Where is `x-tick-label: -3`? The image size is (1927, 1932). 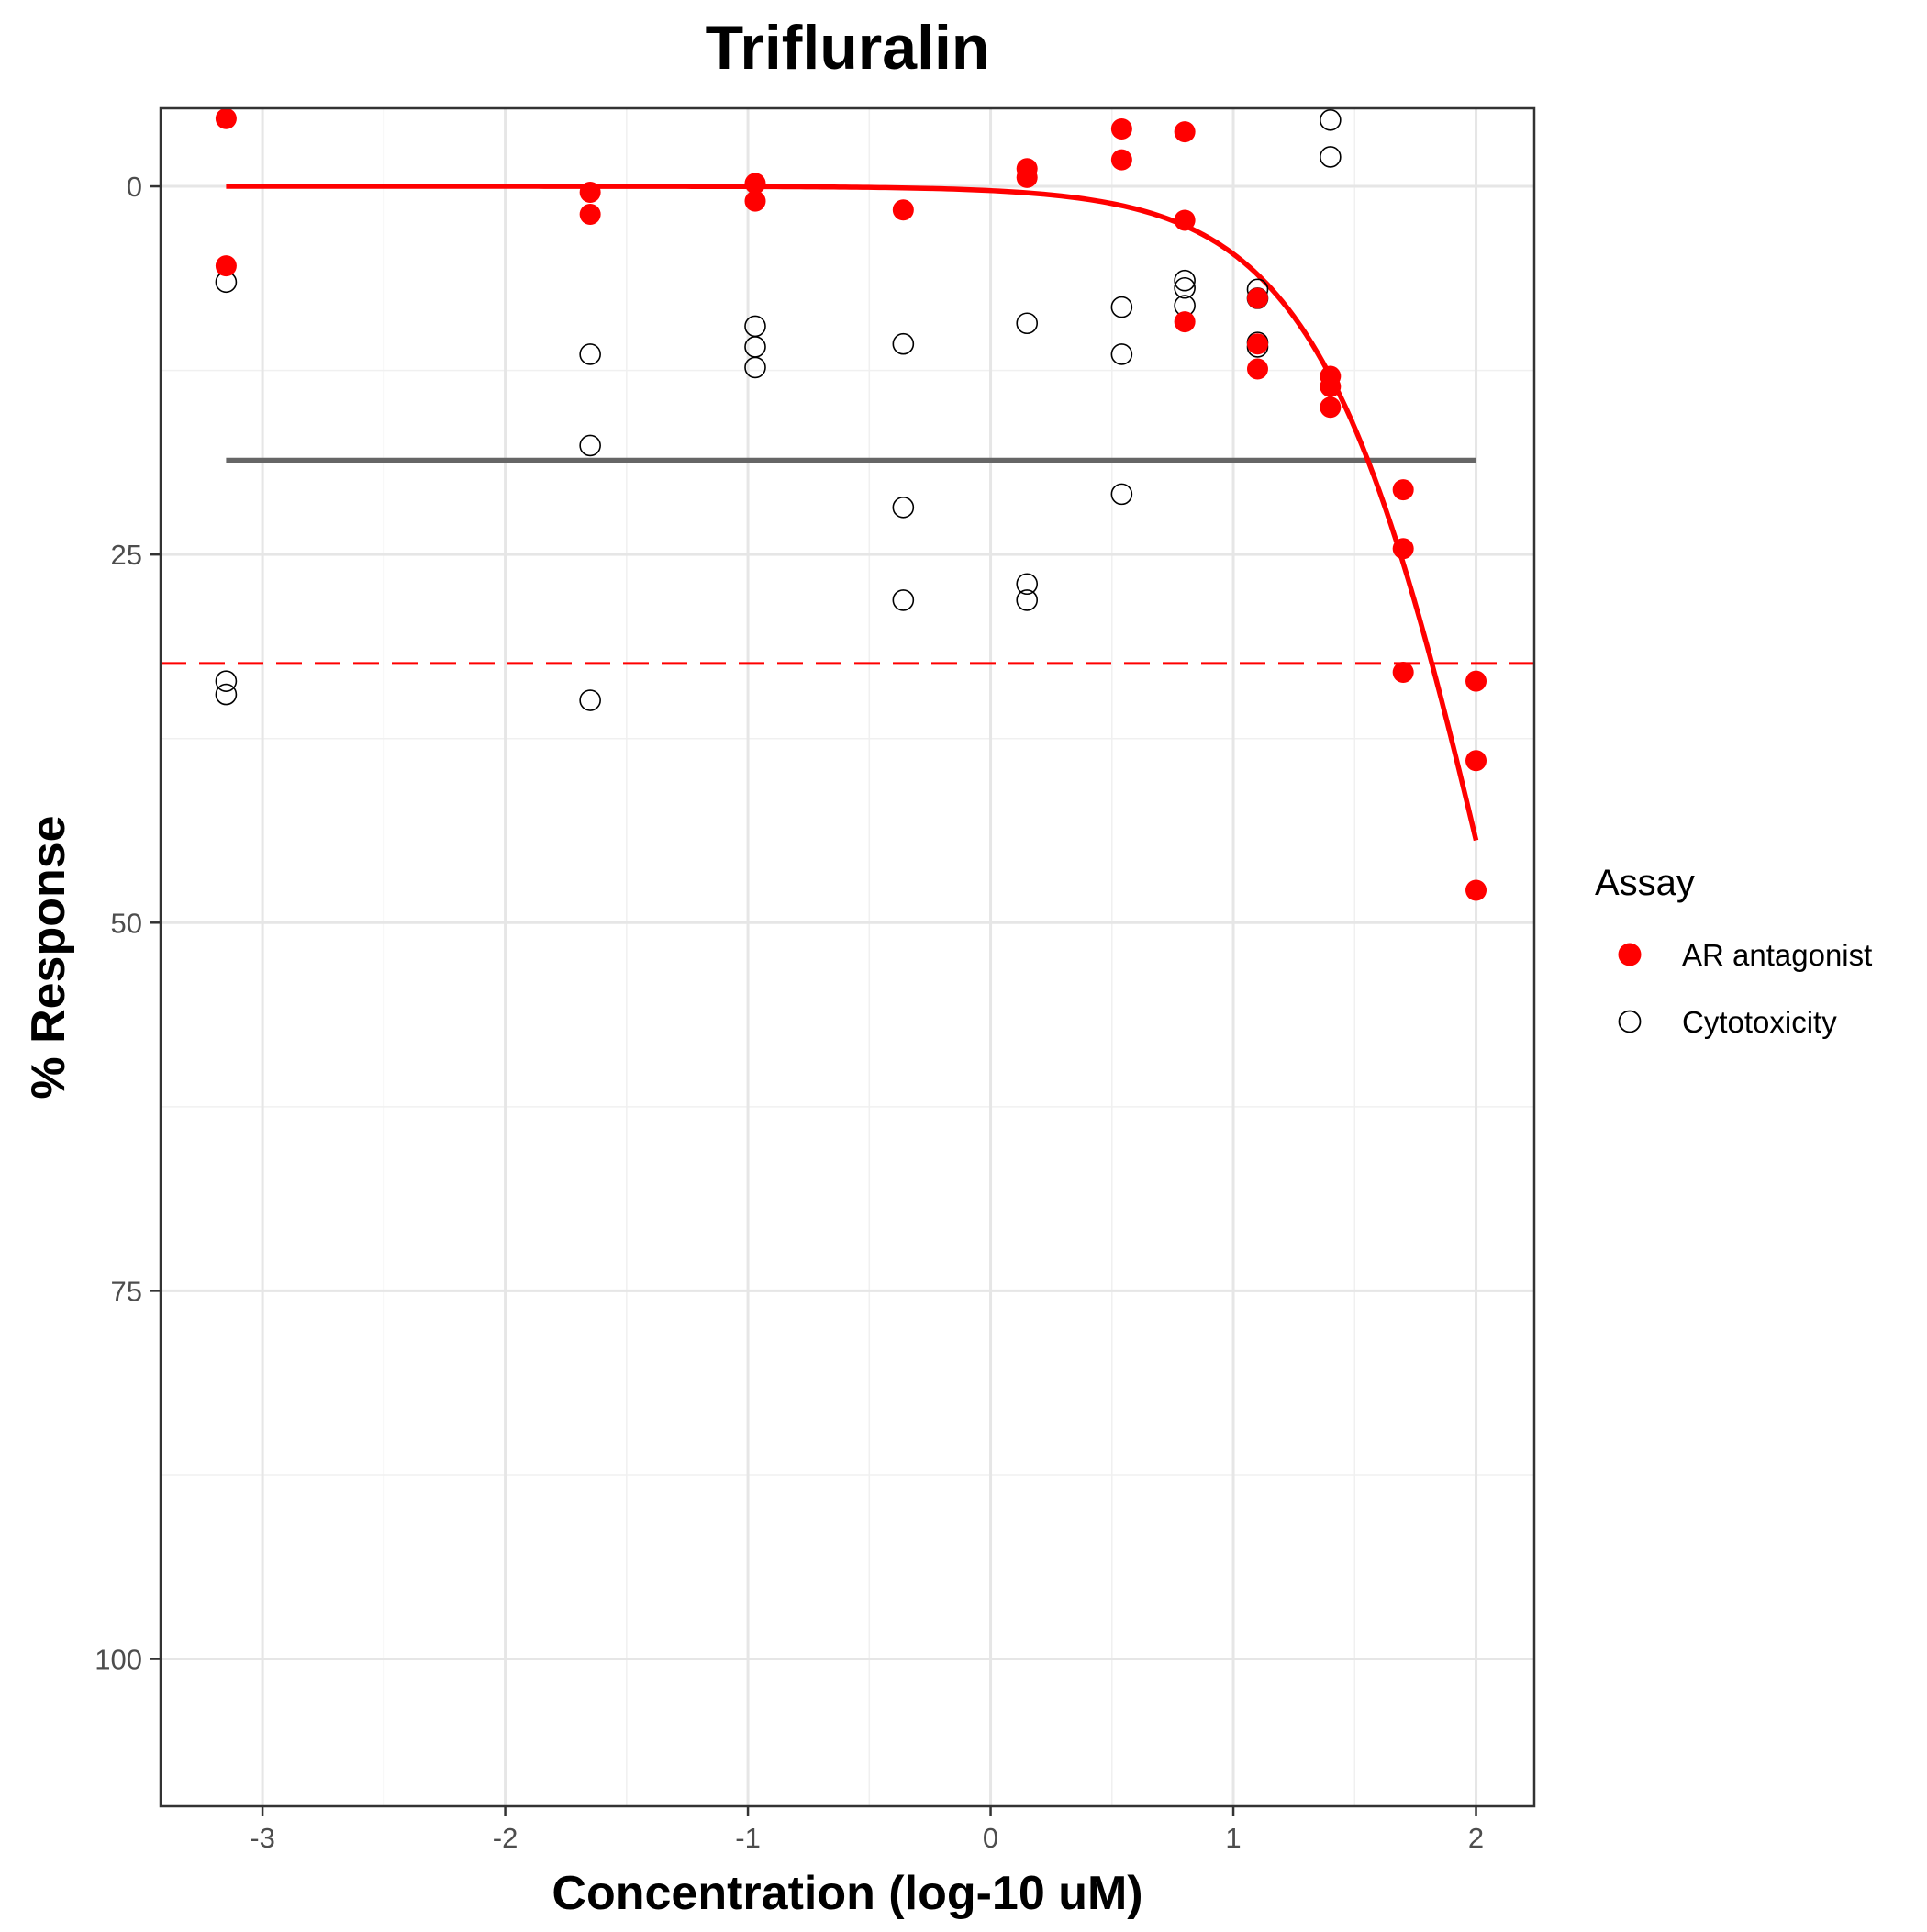 x-tick-label: -3 is located at coordinates (262, 1838).